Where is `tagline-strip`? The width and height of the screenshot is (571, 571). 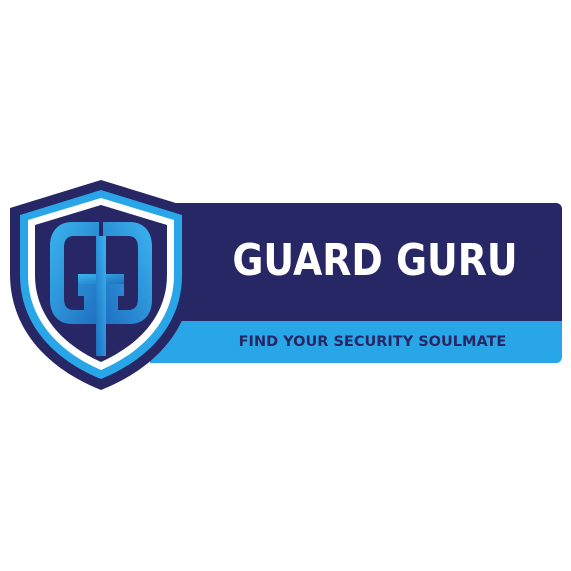 tagline-strip is located at coordinates (356, 342).